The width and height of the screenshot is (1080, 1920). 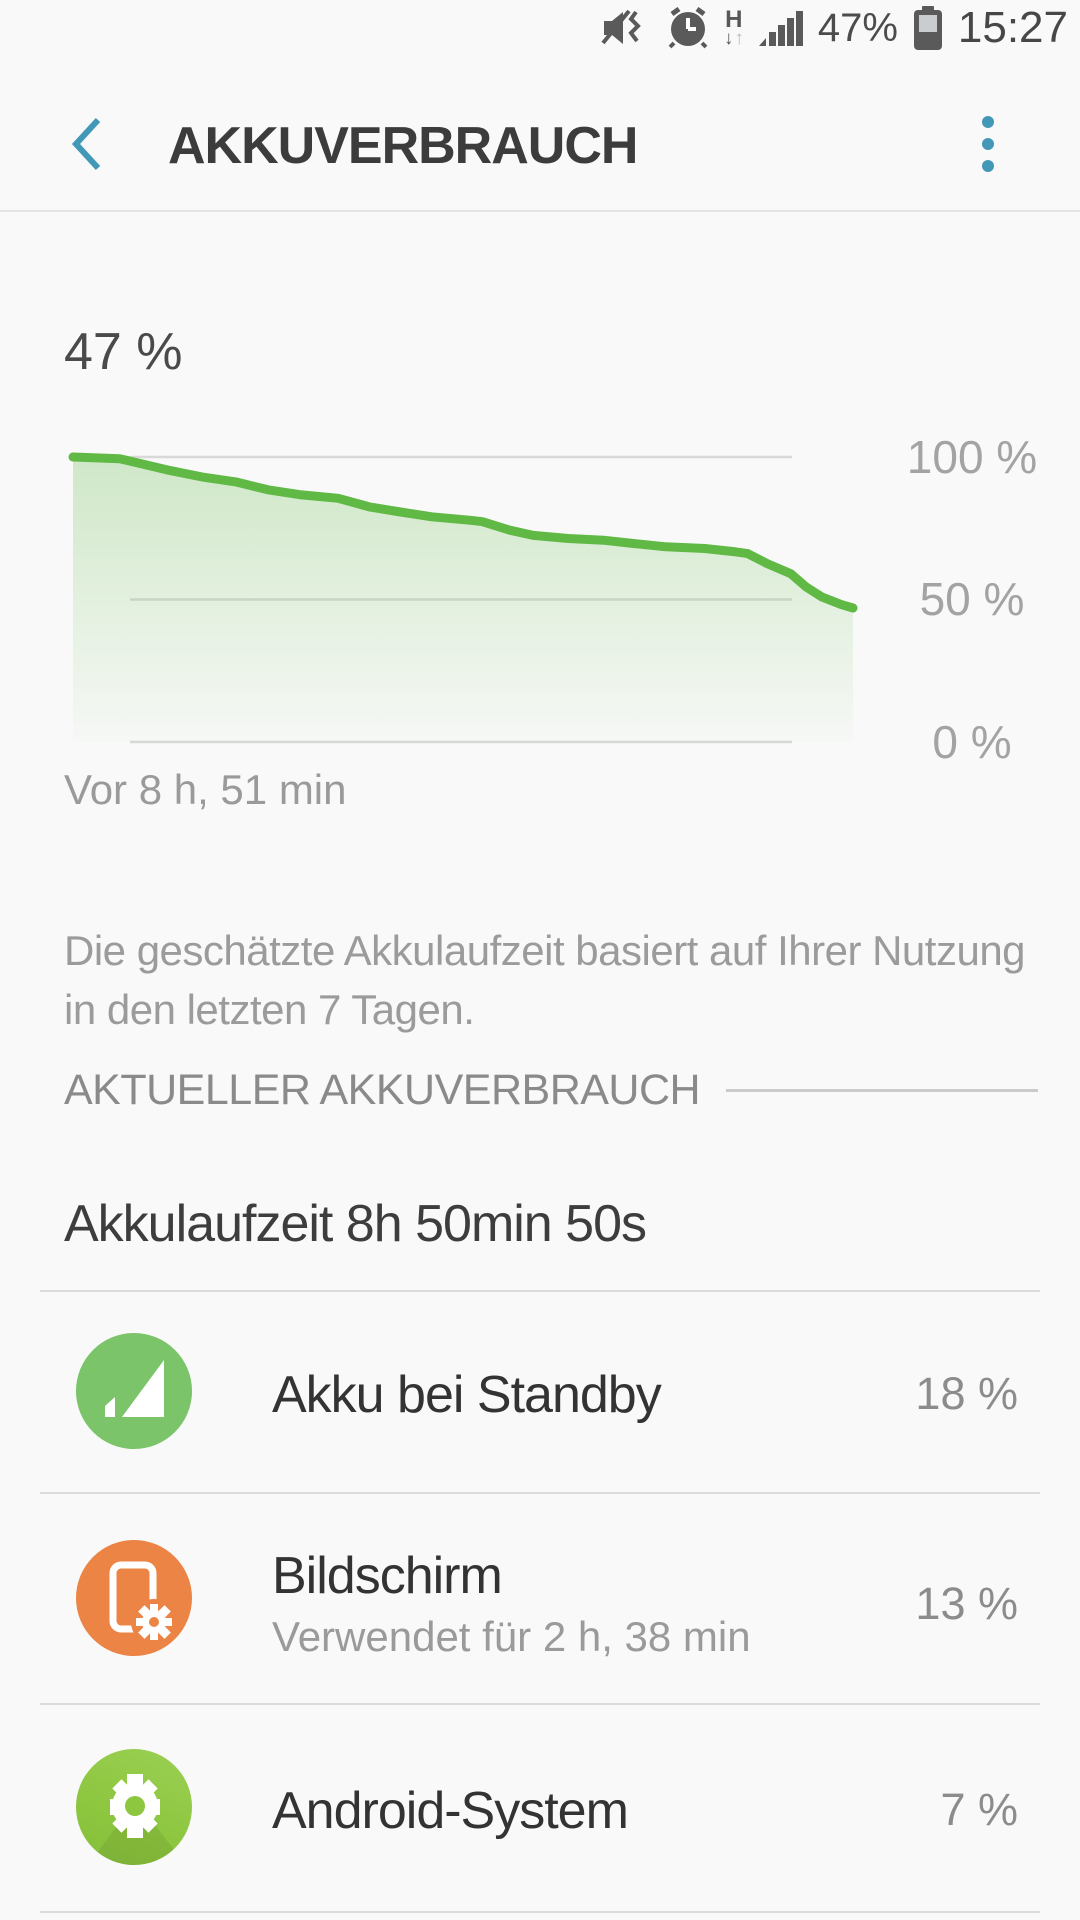 I want to click on back-chevron-icon, so click(x=86, y=144).